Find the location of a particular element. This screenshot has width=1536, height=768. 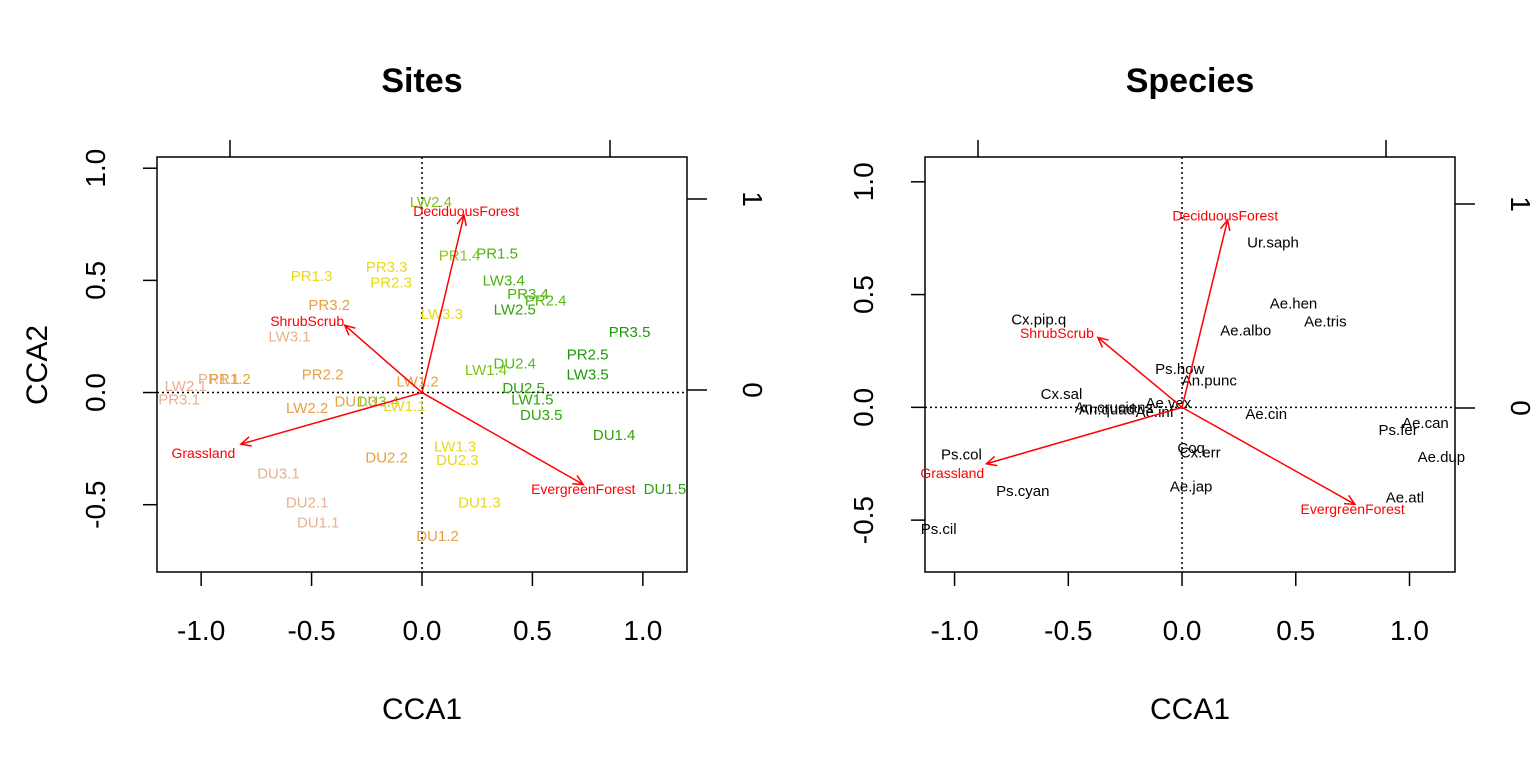

point-label: DU1.3 is located at coordinates (479, 502).